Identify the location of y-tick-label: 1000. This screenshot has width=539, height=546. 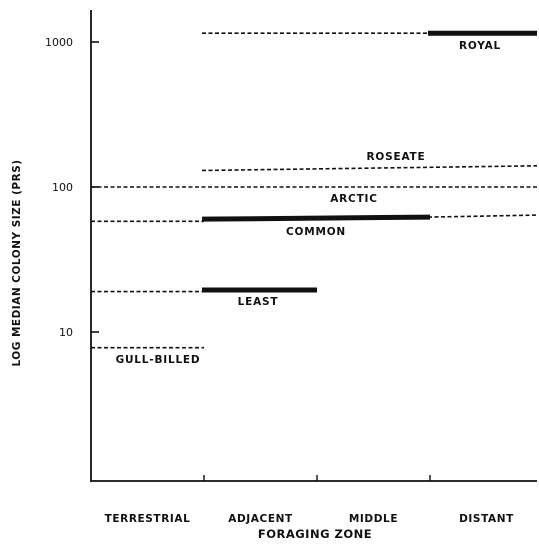
(59, 42).